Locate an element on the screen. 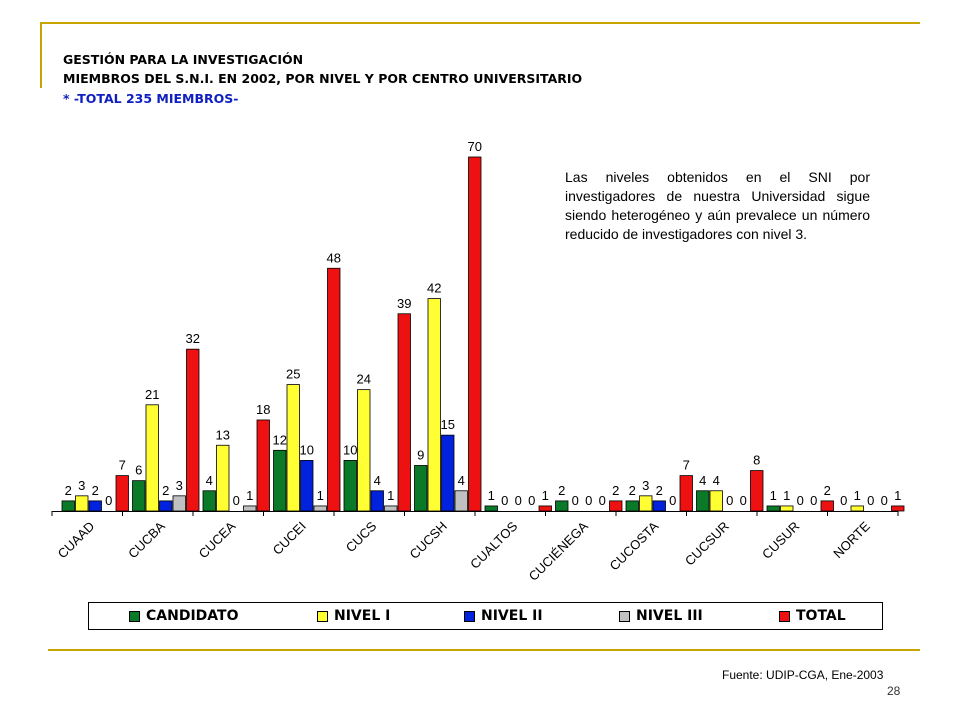  category-label: CUSUR is located at coordinates (780, 540).